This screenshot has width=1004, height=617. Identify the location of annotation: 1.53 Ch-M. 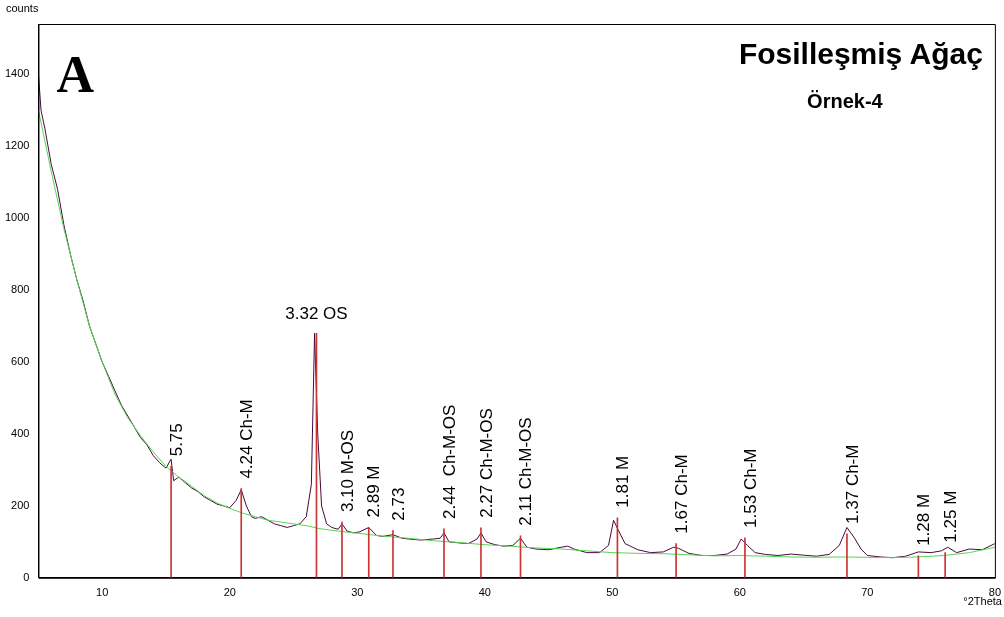
(750, 488).